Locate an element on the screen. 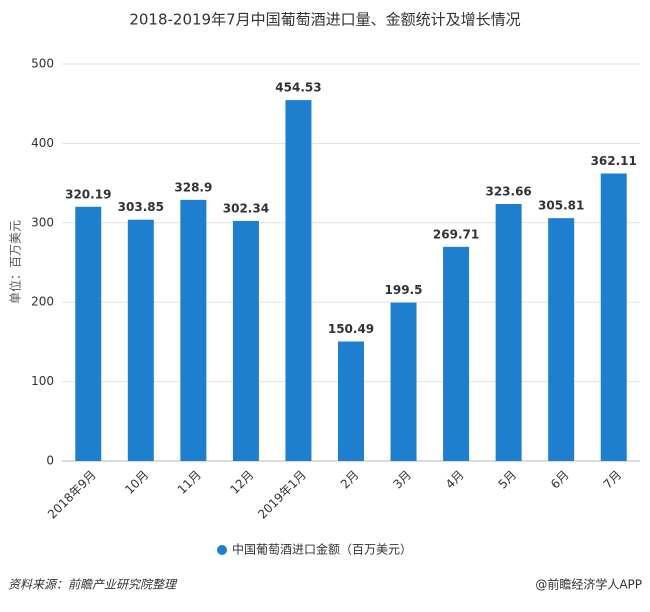  data-label: 328.9 is located at coordinates (193, 187).